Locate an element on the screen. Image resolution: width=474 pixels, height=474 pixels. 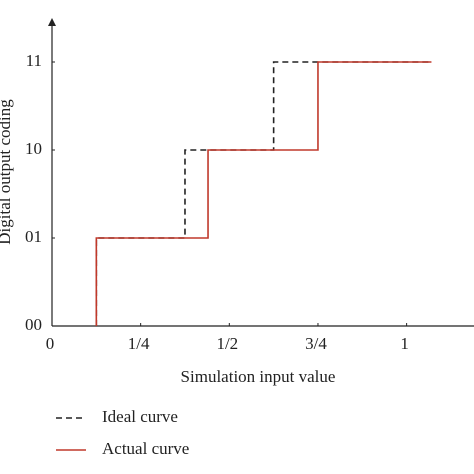
x-tick-label: 1/2 is located at coordinates (227, 343).